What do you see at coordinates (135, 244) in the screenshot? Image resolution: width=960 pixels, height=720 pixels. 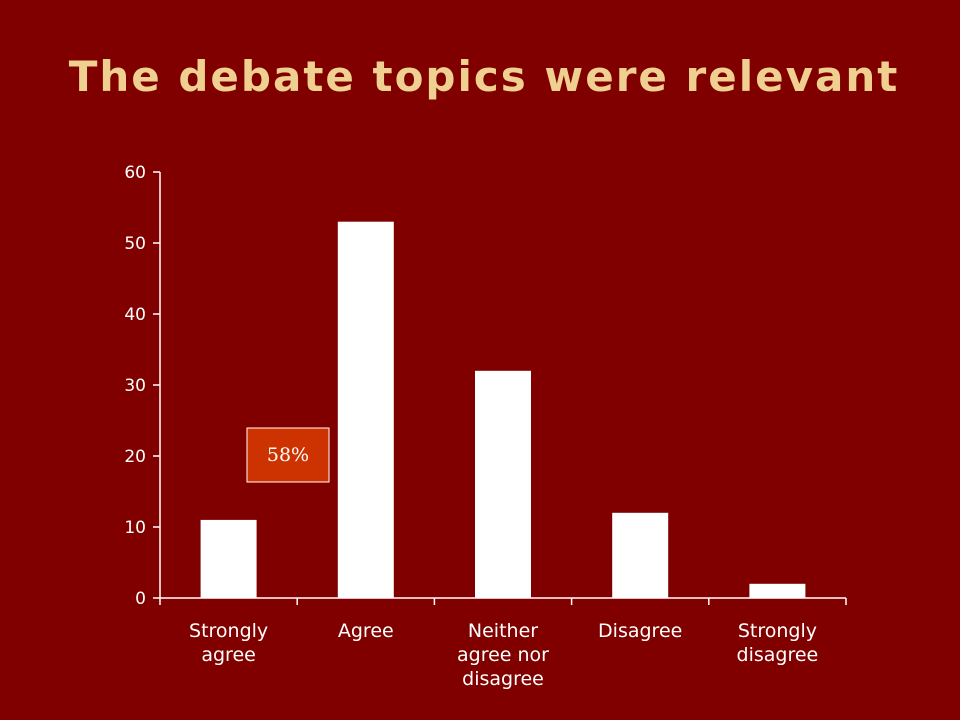 I see `y-tick-label: 50` at bounding box center [135, 244].